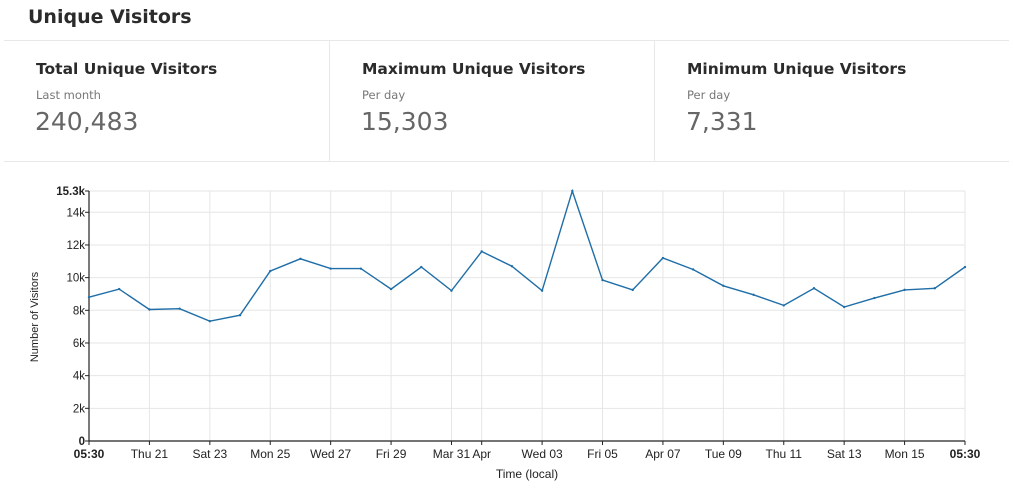 Image resolution: width=1013 pixels, height=491 pixels. Describe the element at coordinates (75, 246) in the screenshot. I see `y-tick-label: 12k` at that location.